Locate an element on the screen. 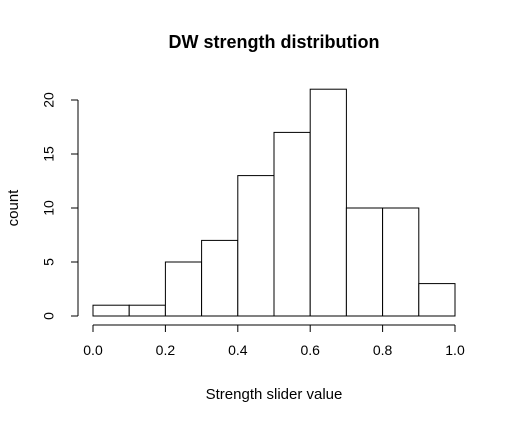  x-axis: 0.0 0.2 0.4 0.6 0.8 1.0 is located at coordinates (274, 341).